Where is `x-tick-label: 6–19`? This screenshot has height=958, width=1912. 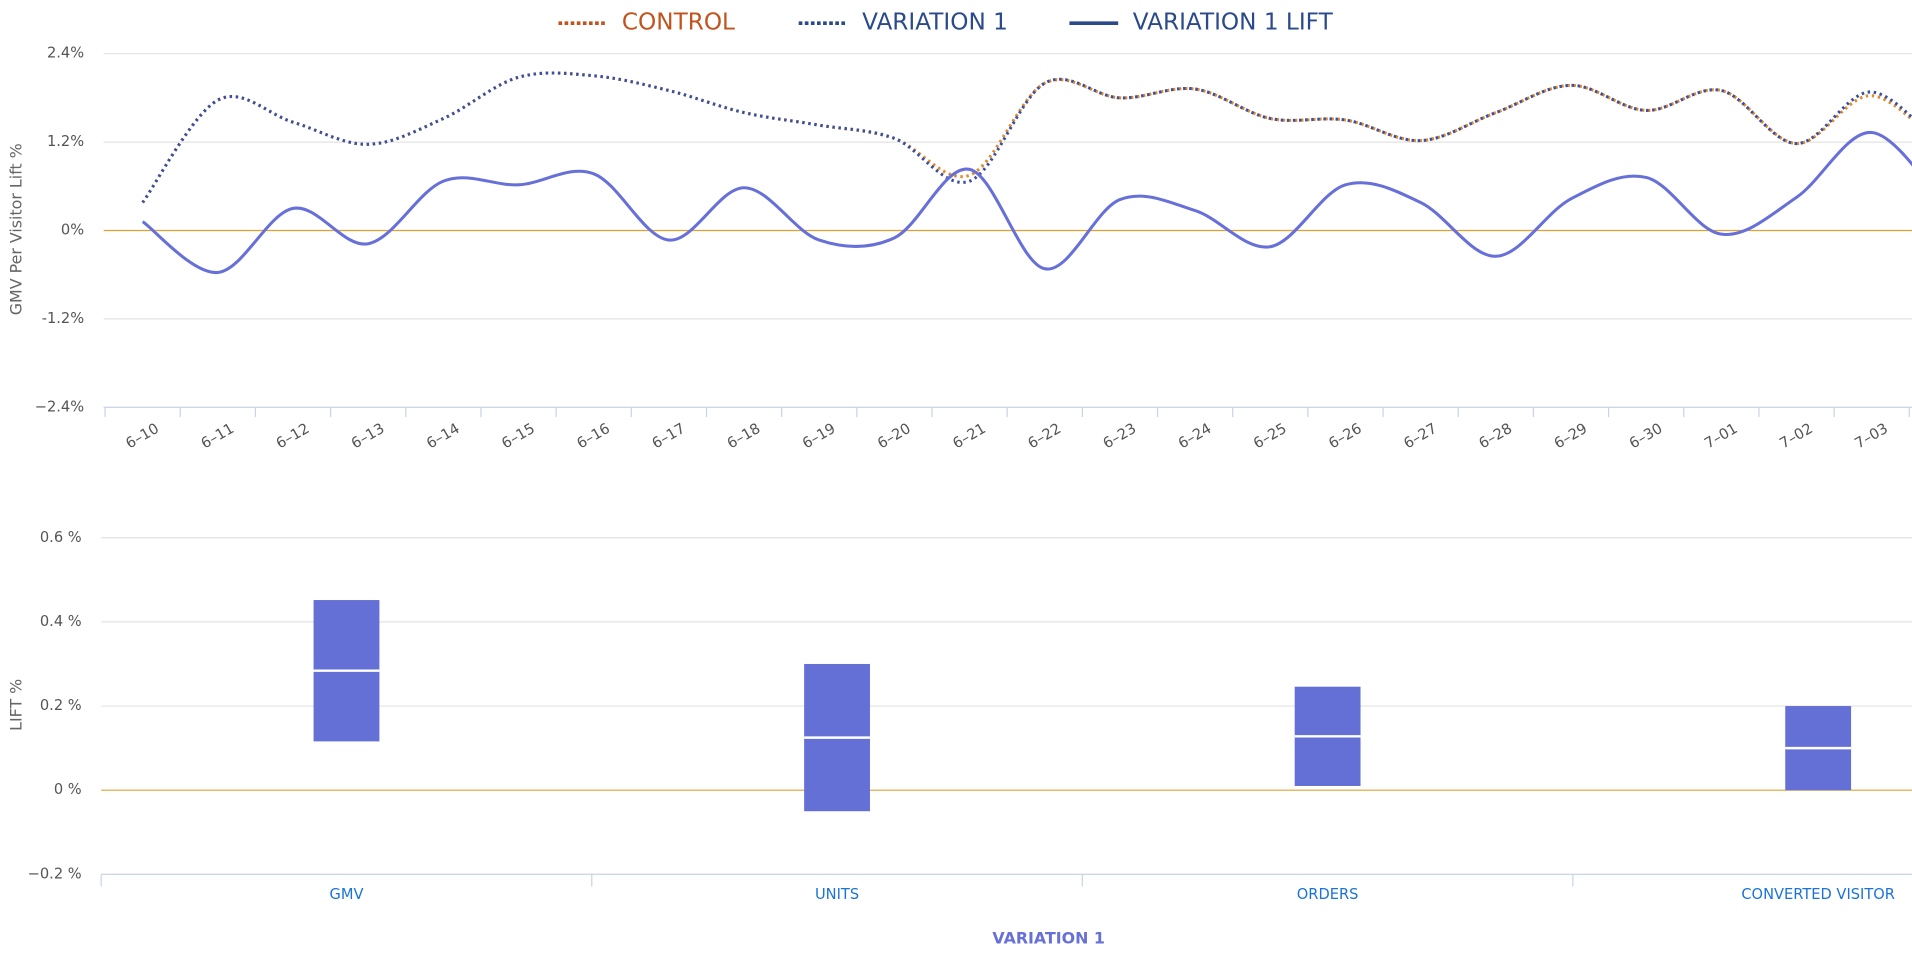 x-tick-label: 6–19 is located at coordinates (818, 436).